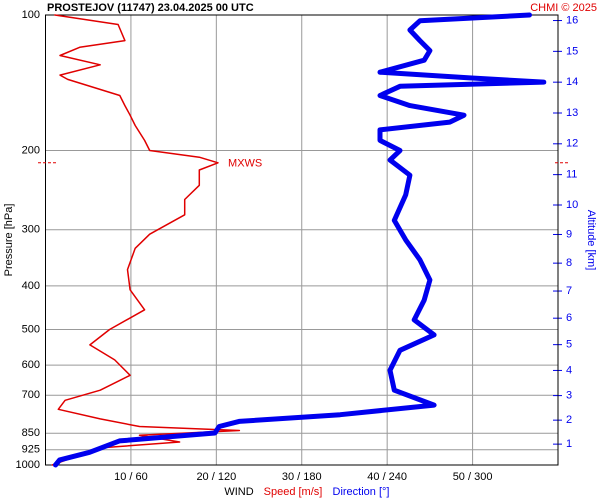 The width and height of the screenshot is (600, 500). What do you see at coordinates (569, 234) in the screenshot?
I see `y2-tick-label: 9` at bounding box center [569, 234].